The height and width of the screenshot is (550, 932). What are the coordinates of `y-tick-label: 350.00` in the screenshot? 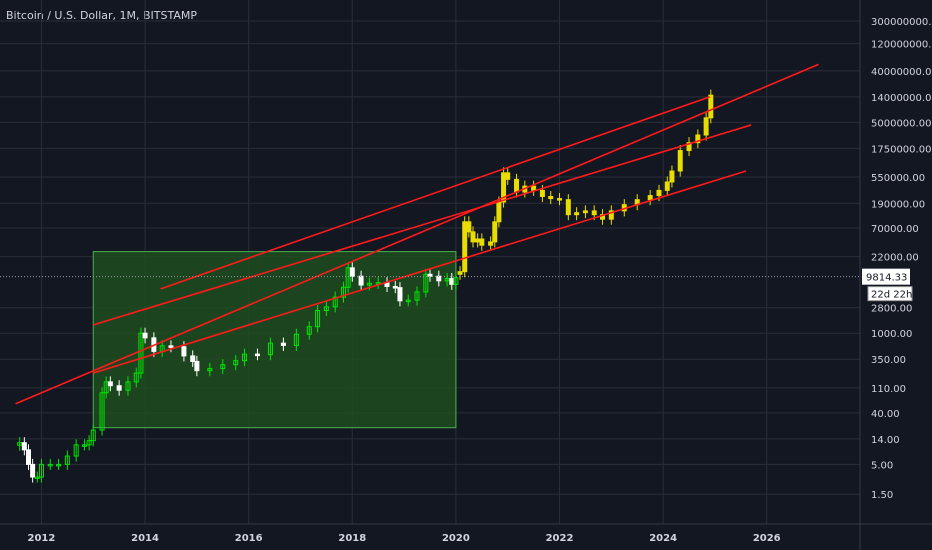 It's located at (888, 360).